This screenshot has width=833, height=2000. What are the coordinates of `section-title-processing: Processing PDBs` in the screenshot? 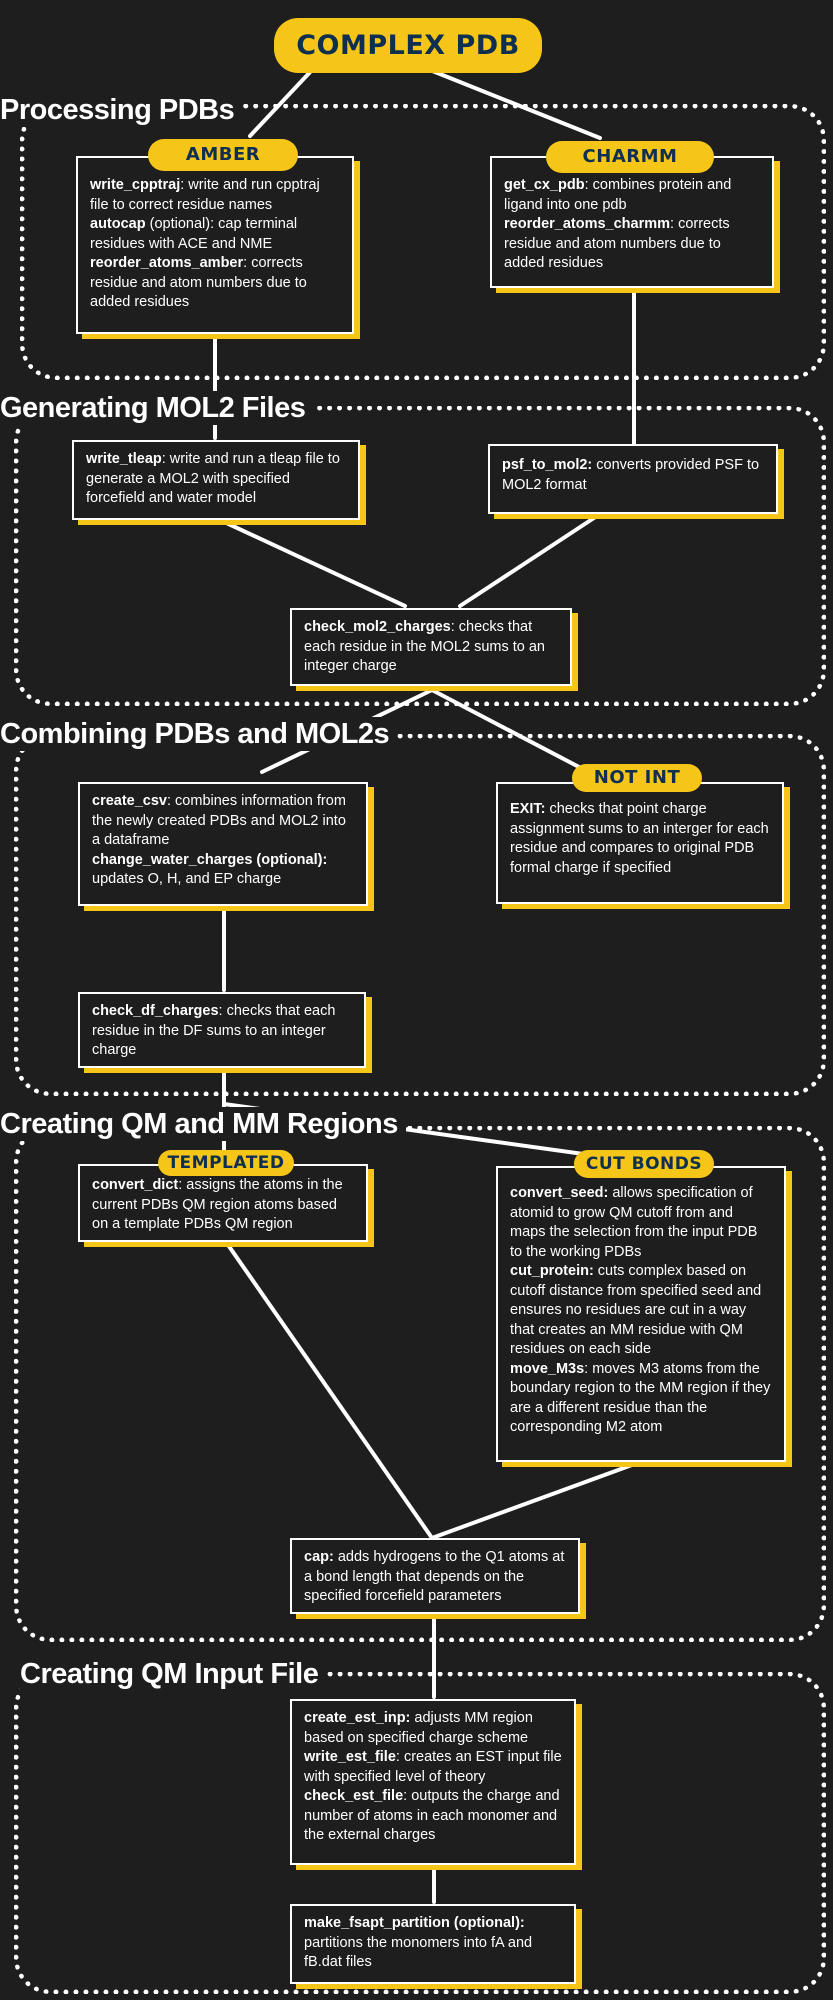 It's located at (121, 110).